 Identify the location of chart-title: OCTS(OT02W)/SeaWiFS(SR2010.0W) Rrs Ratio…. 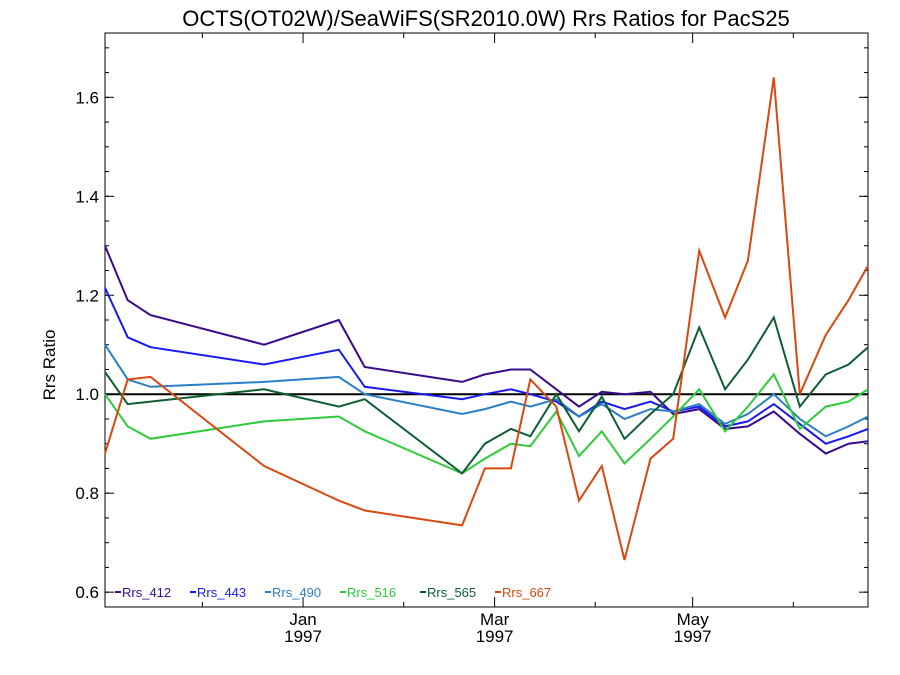
(486, 18).